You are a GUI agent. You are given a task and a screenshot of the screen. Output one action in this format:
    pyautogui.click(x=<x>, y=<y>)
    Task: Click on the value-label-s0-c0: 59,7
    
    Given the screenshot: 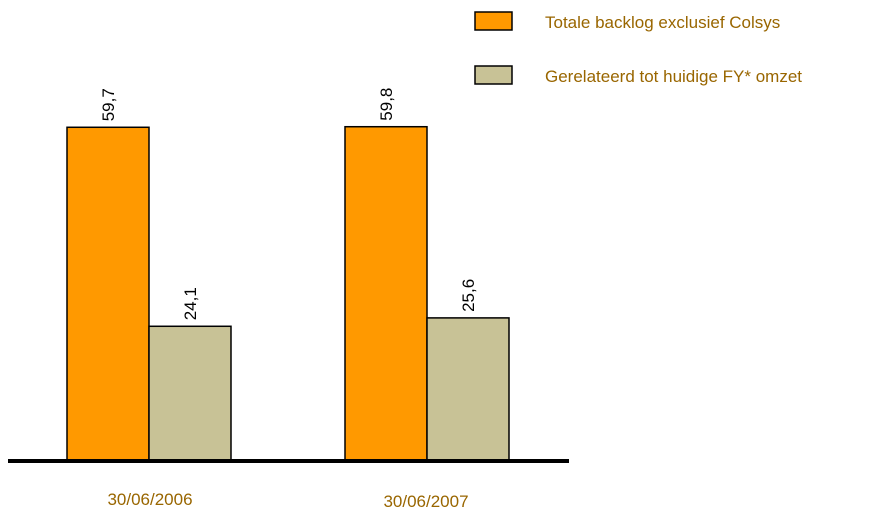 What is the action you would take?
    pyautogui.click(x=108, y=104)
    